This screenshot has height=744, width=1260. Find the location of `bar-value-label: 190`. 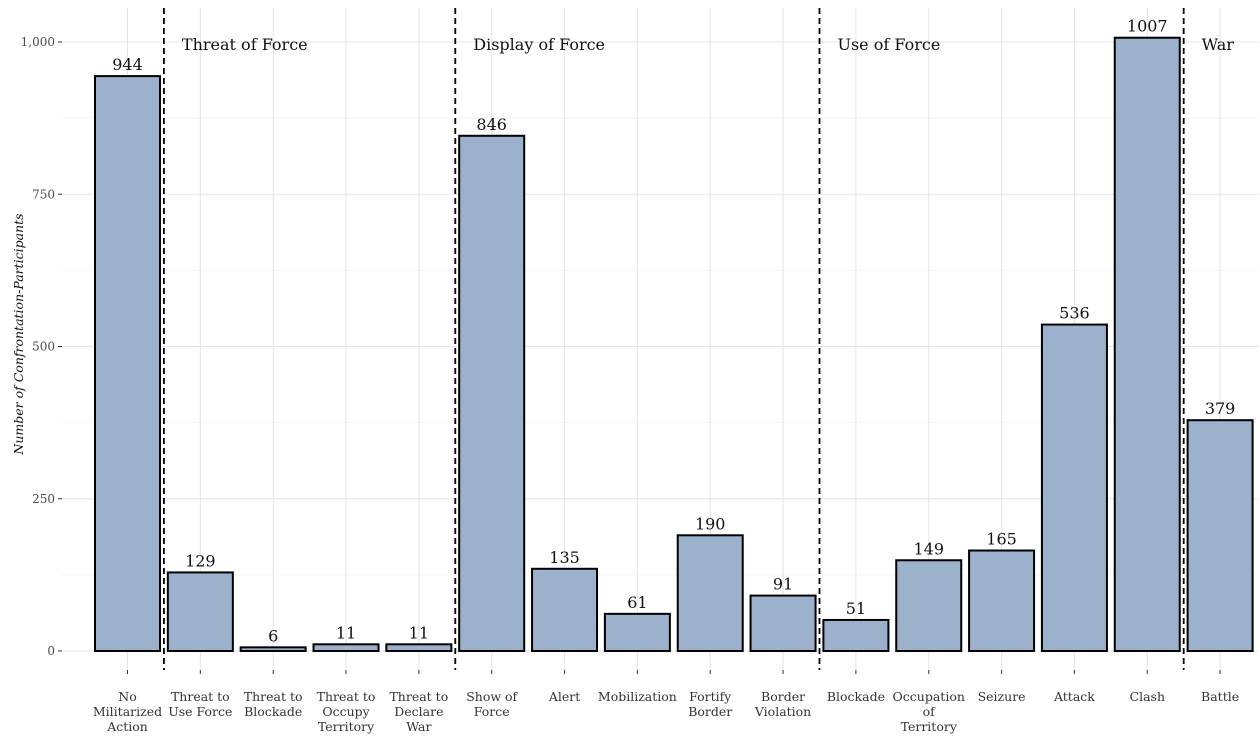

bar-value-label: 190 is located at coordinates (710, 523).